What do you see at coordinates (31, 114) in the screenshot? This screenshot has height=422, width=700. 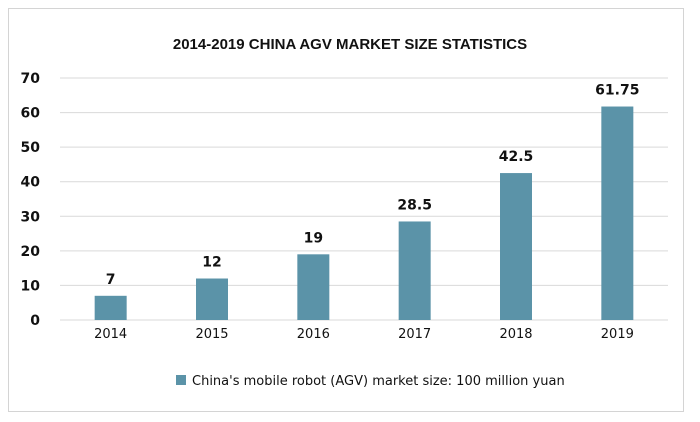 I see `y-tick-label: 60` at bounding box center [31, 114].